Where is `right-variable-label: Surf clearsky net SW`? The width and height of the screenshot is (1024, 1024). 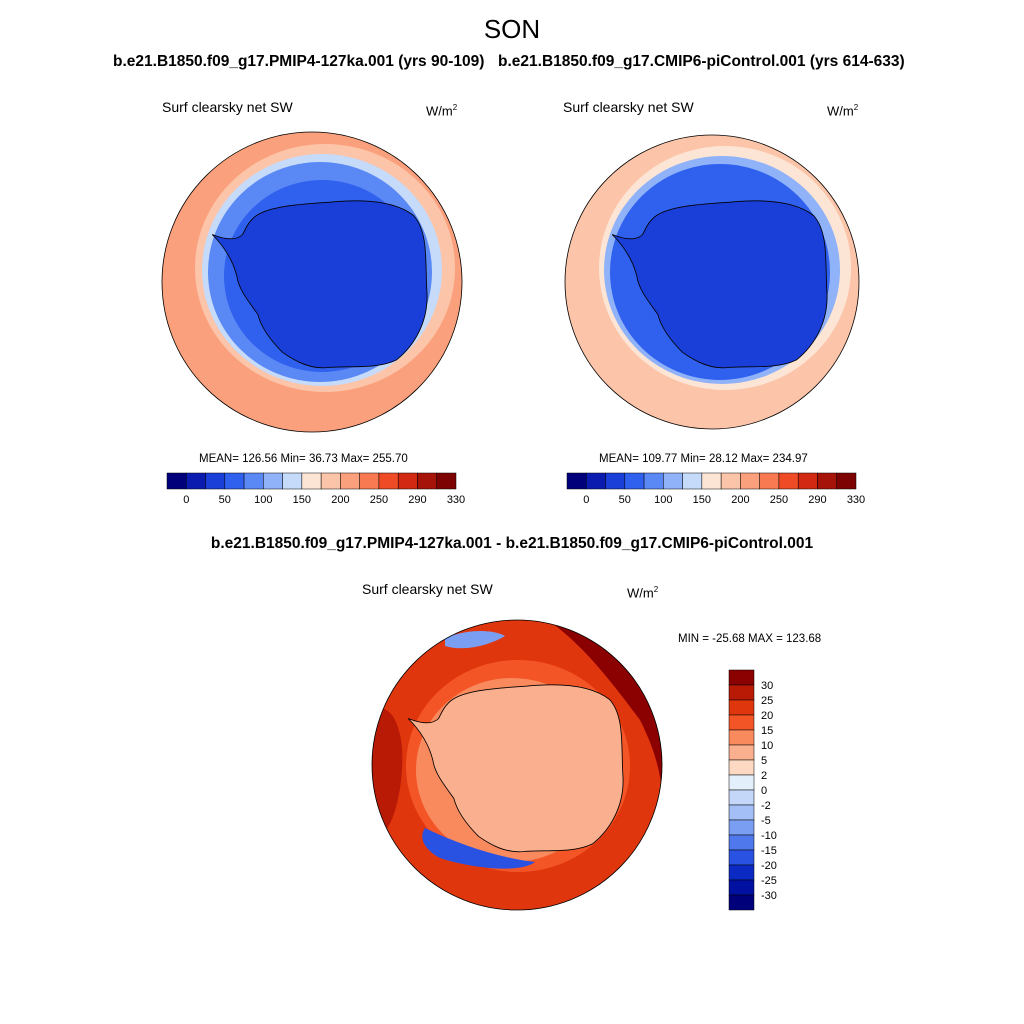 right-variable-label: Surf clearsky net SW is located at coordinates (628, 107).